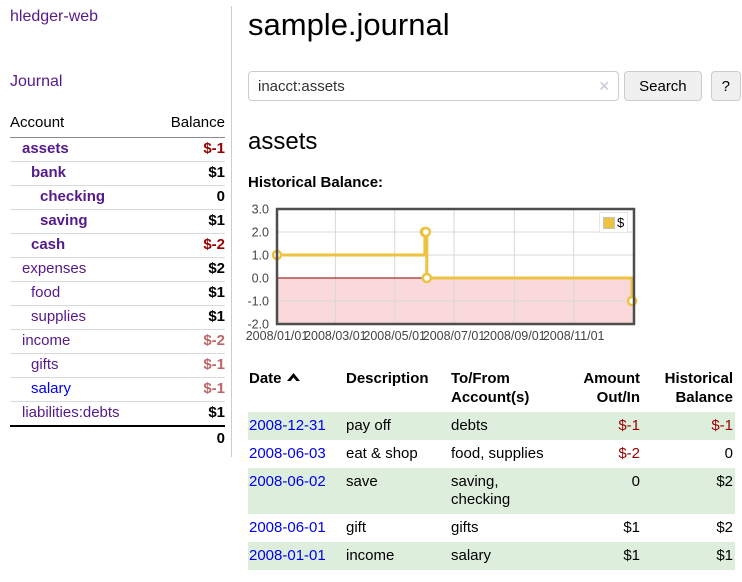 This screenshot has height=582, width=742. I want to click on series-swatch-icon, so click(609, 222).